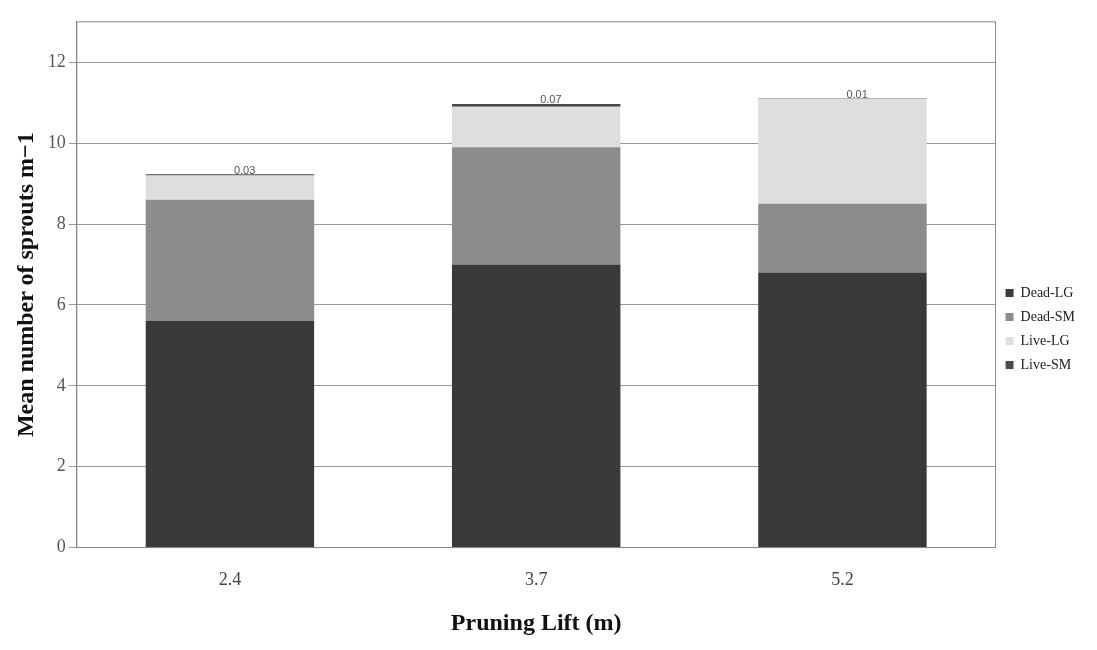 The height and width of the screenshot is (650, 1097). What do you see at coordinates (536, 621) in the screenshot?
I see `x-axis-title: Pruning Lift (m)` at bounding box center [536, 621].